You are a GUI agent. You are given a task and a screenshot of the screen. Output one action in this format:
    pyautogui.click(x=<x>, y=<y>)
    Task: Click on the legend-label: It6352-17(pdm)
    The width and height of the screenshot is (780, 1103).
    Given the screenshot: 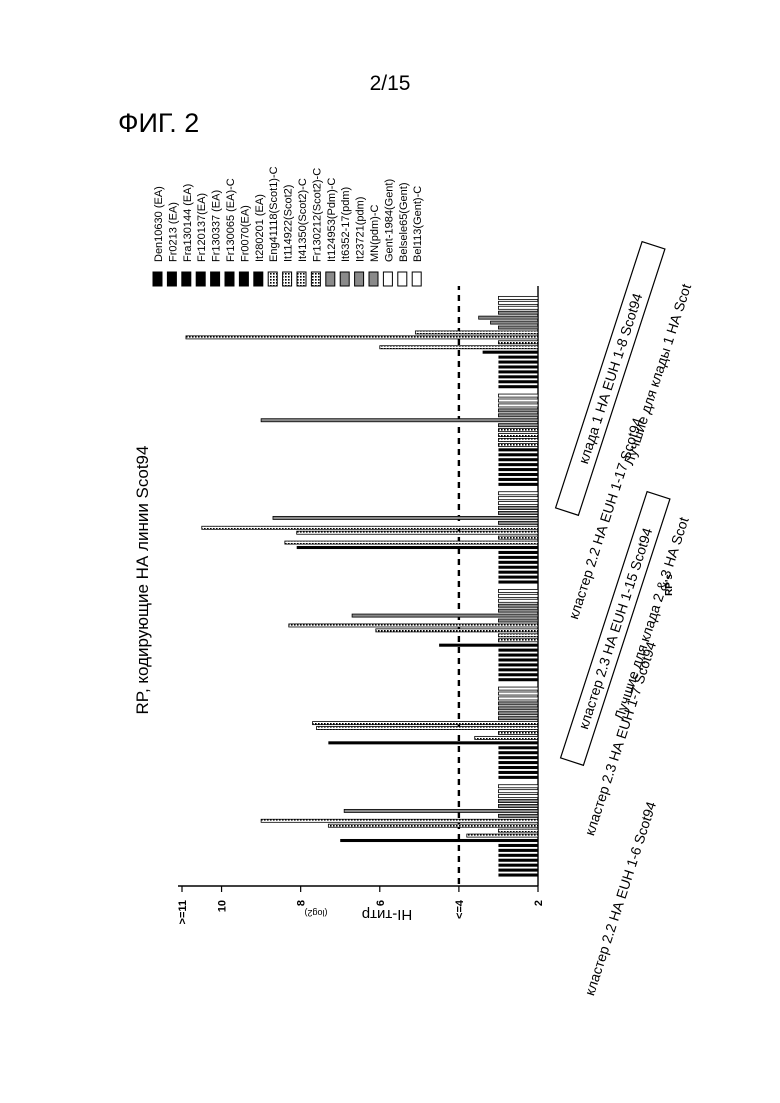 What is the action you would take?
    pyautogui.click(x=346, y=224)
    